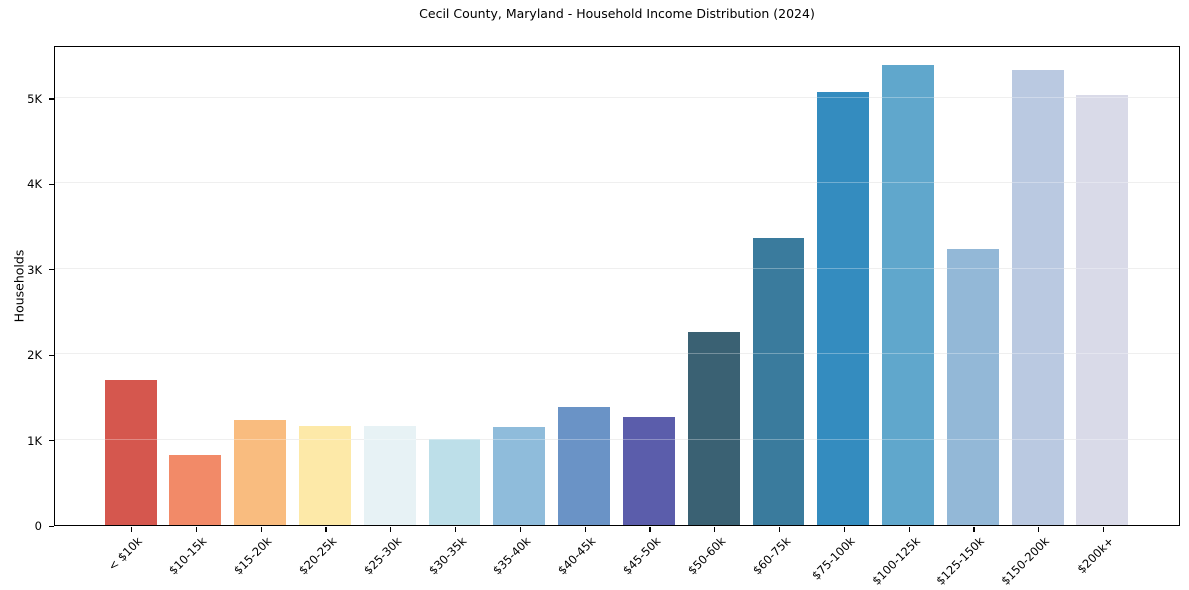 The image size is (1189, 590). What do you see at coordinates (577, 556) in the screenshot?
I see `x-tick-label: $40-45k` at bounding box center [577, 556].